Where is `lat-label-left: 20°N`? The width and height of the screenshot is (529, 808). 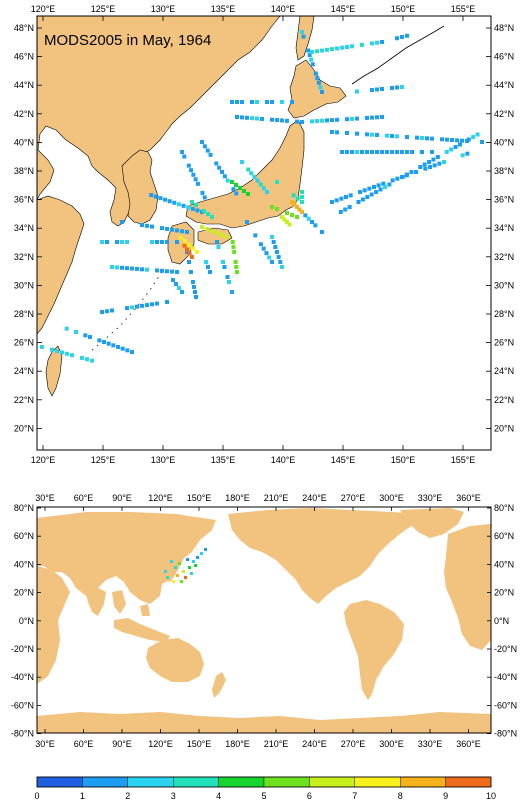
lat-label-left: 20°N is located at coordinates (24, 593).